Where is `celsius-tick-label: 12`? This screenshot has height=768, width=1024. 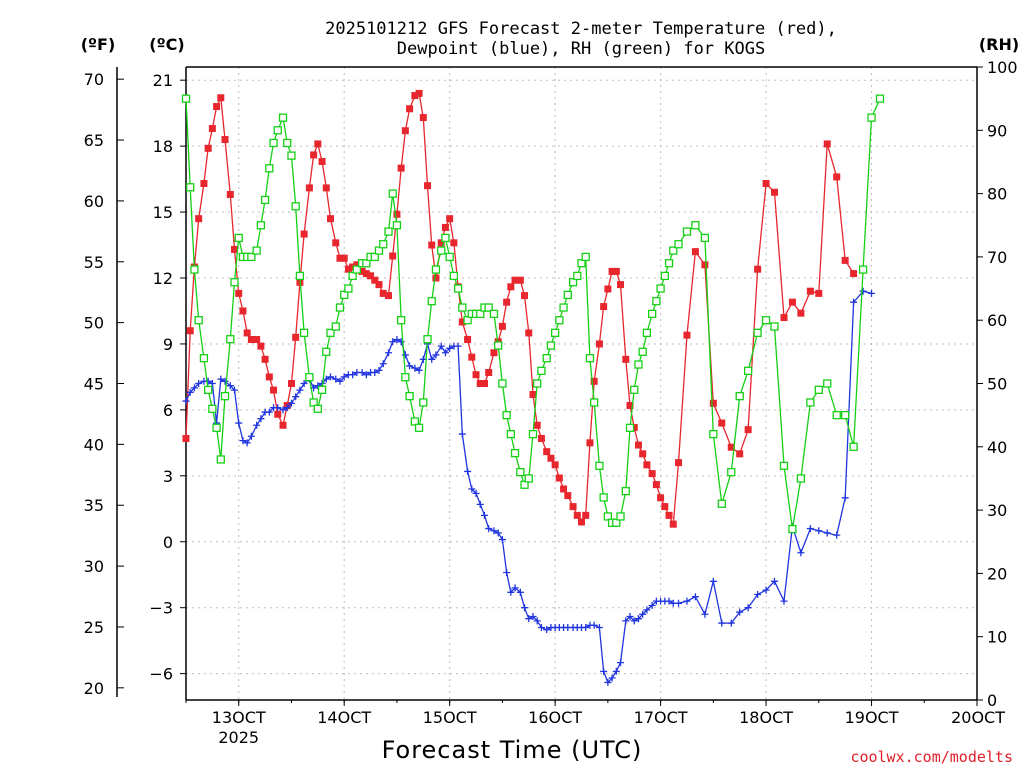
celsius-tick-label: 12 is located at coordinates (163, 278).